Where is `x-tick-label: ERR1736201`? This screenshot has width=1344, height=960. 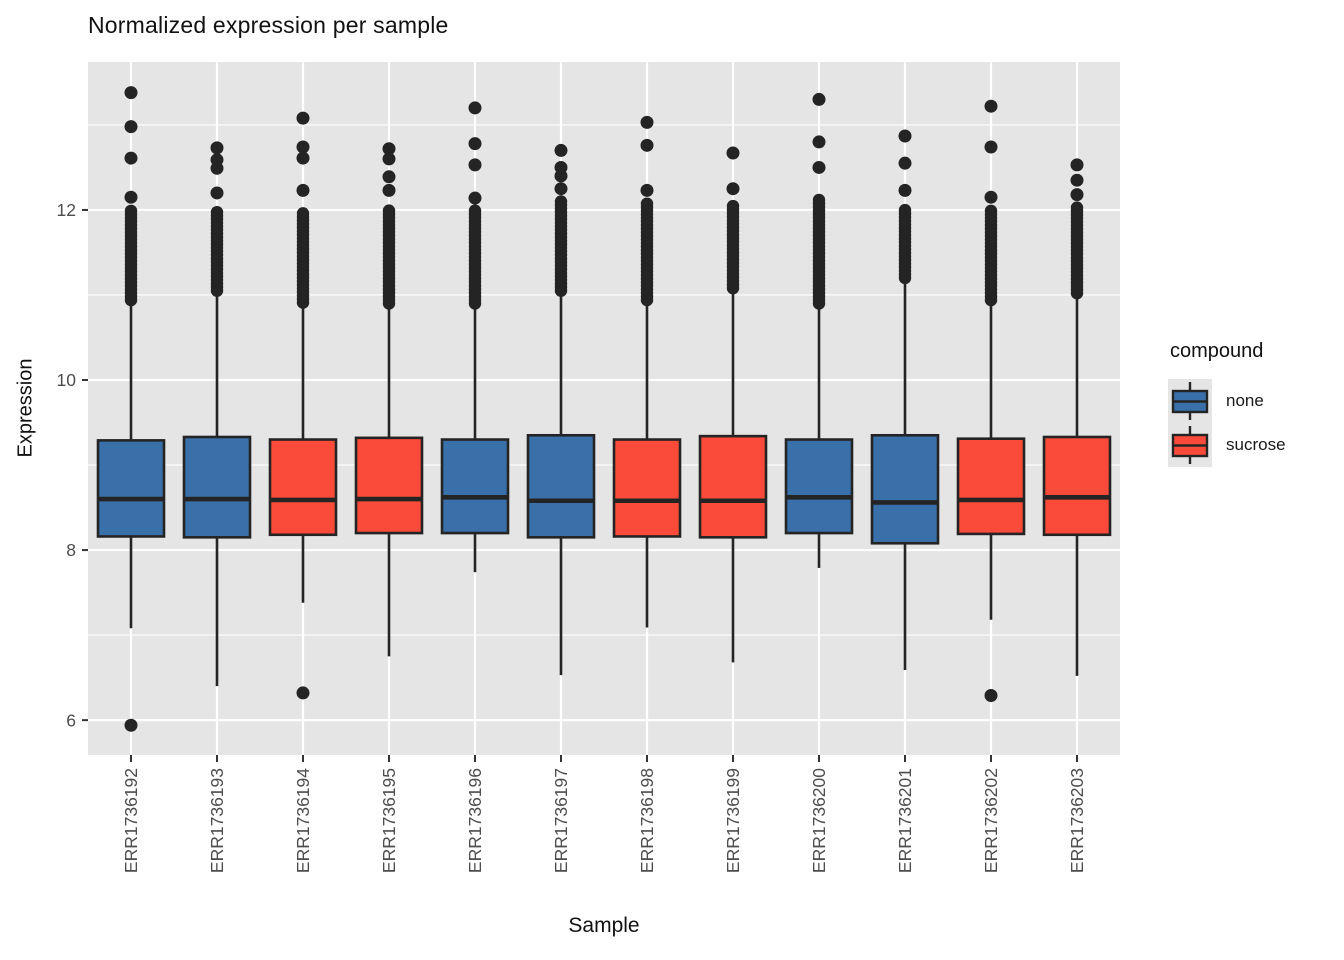
x-tick-label: ERR1736201 is located at coordinates (905, 820).